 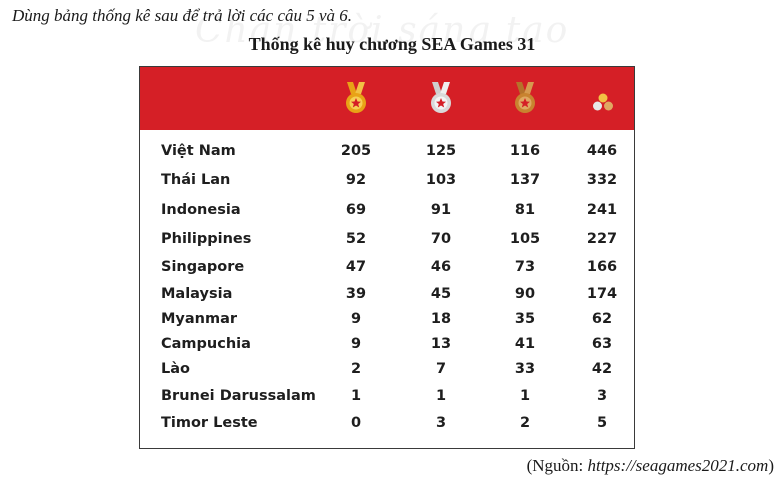 I want to click on table-row: Indonesia 69 91 81 241, so click(x=387, y=211).